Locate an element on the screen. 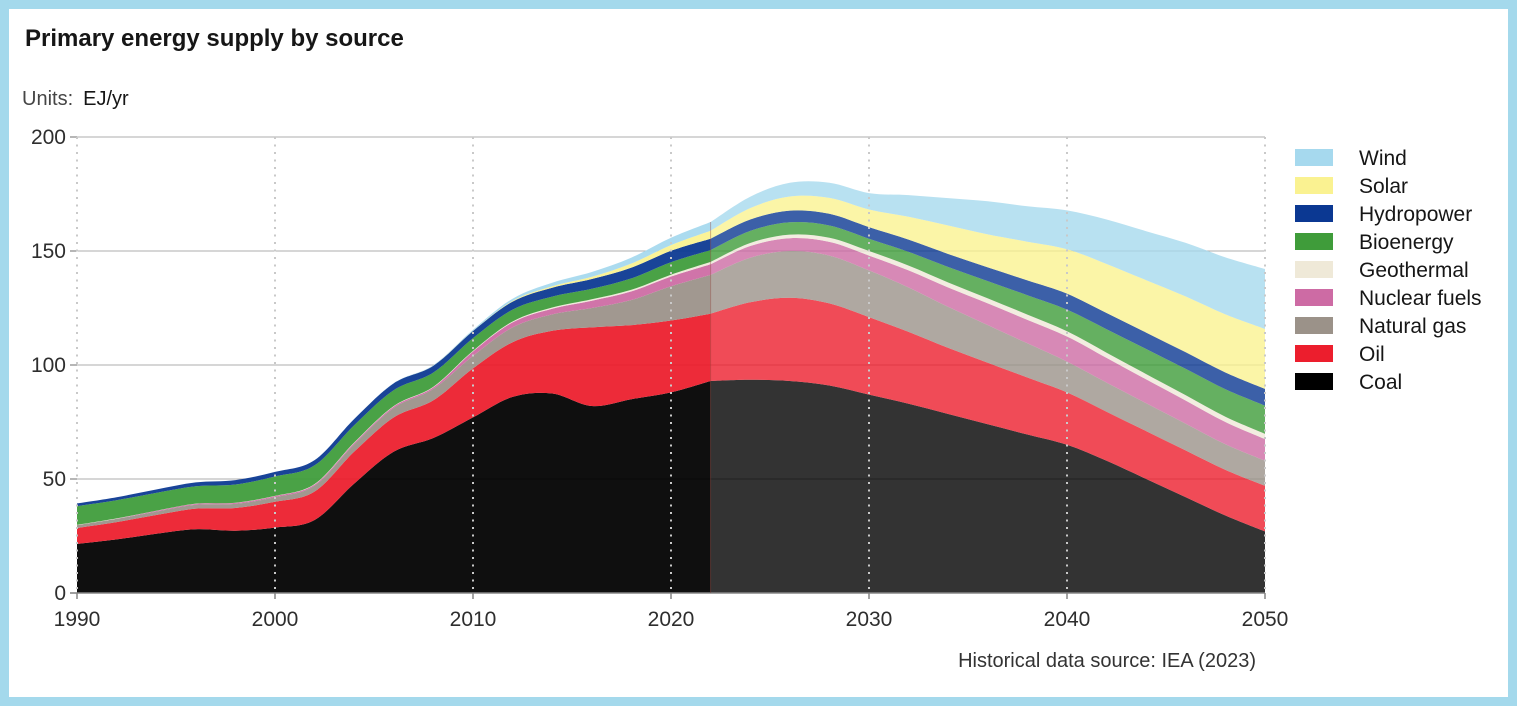 This screenshot has height=706, width=1517. page-title: Primary energy supply by source is located at coordinates (214, 38).